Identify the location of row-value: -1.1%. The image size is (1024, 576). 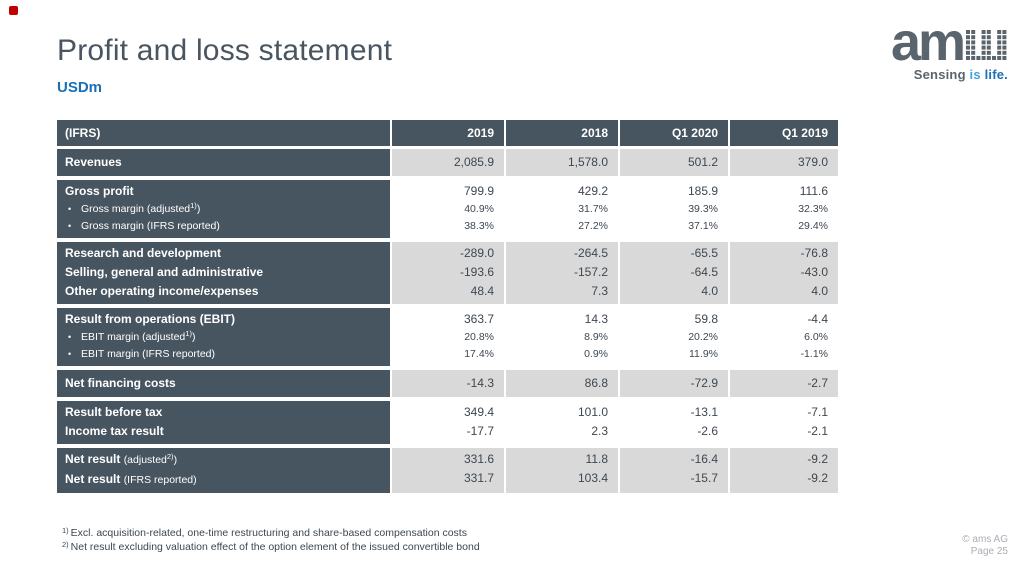
(814, 354).